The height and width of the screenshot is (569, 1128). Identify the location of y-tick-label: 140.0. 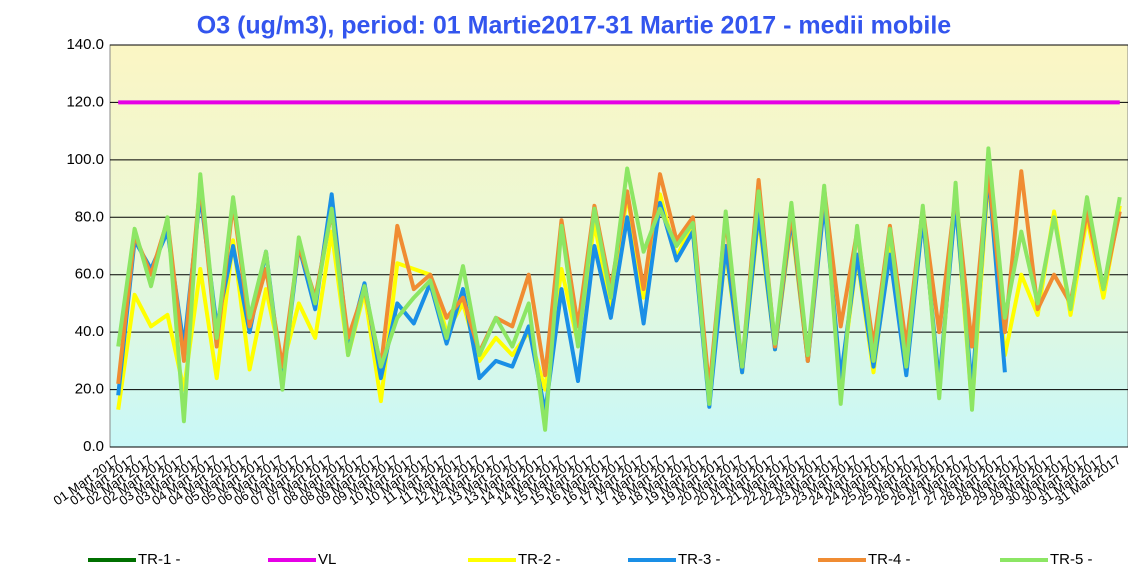
(85, 44).